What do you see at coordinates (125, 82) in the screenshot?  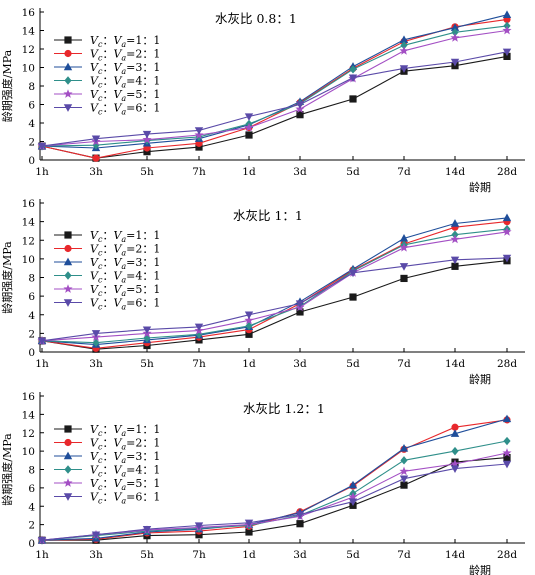 I see `legend-label: Vc：Va=4：1` at bounding box center [125, 82].